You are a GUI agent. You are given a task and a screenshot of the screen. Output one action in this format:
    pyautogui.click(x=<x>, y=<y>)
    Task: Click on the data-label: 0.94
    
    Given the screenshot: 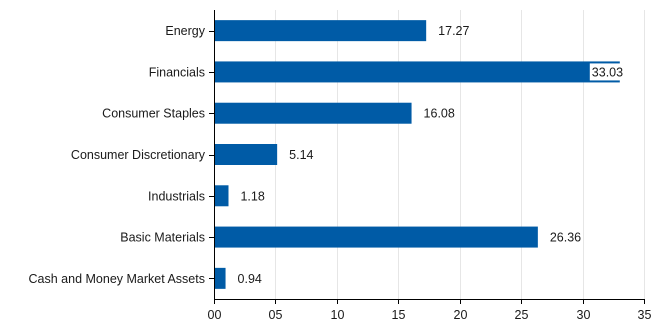 What is the action you would take?
    pyautogui.click(x=250, y=279)
    